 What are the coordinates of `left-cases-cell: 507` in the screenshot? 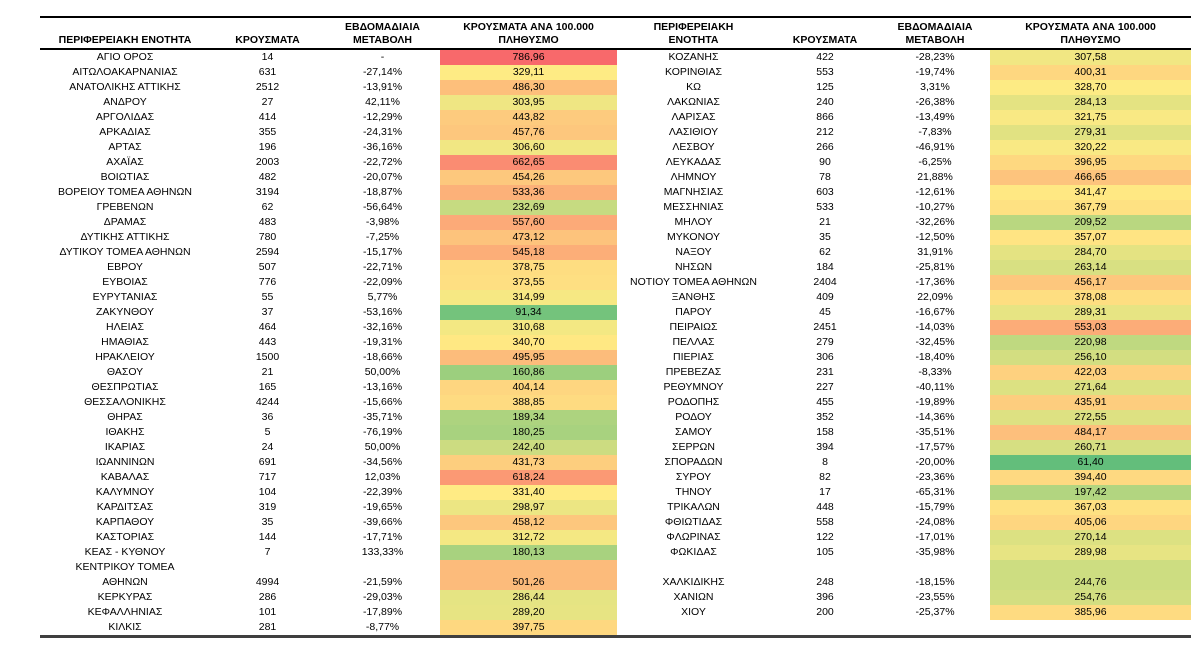 It's located at (267, 267).